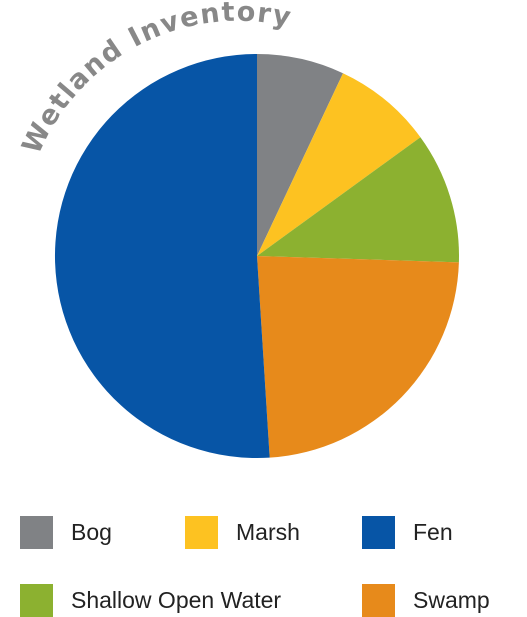  I want to click on legend-swatch-shallow-open-water, so click(36, 600).